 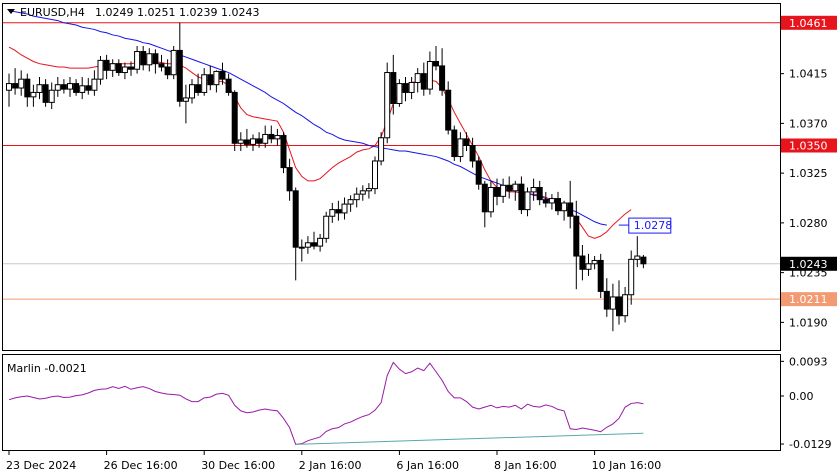 What do you see at coordinates (11, 11) in the screenshot?
I see `chart-dropdown-icon` at bounding box center [11, 11].